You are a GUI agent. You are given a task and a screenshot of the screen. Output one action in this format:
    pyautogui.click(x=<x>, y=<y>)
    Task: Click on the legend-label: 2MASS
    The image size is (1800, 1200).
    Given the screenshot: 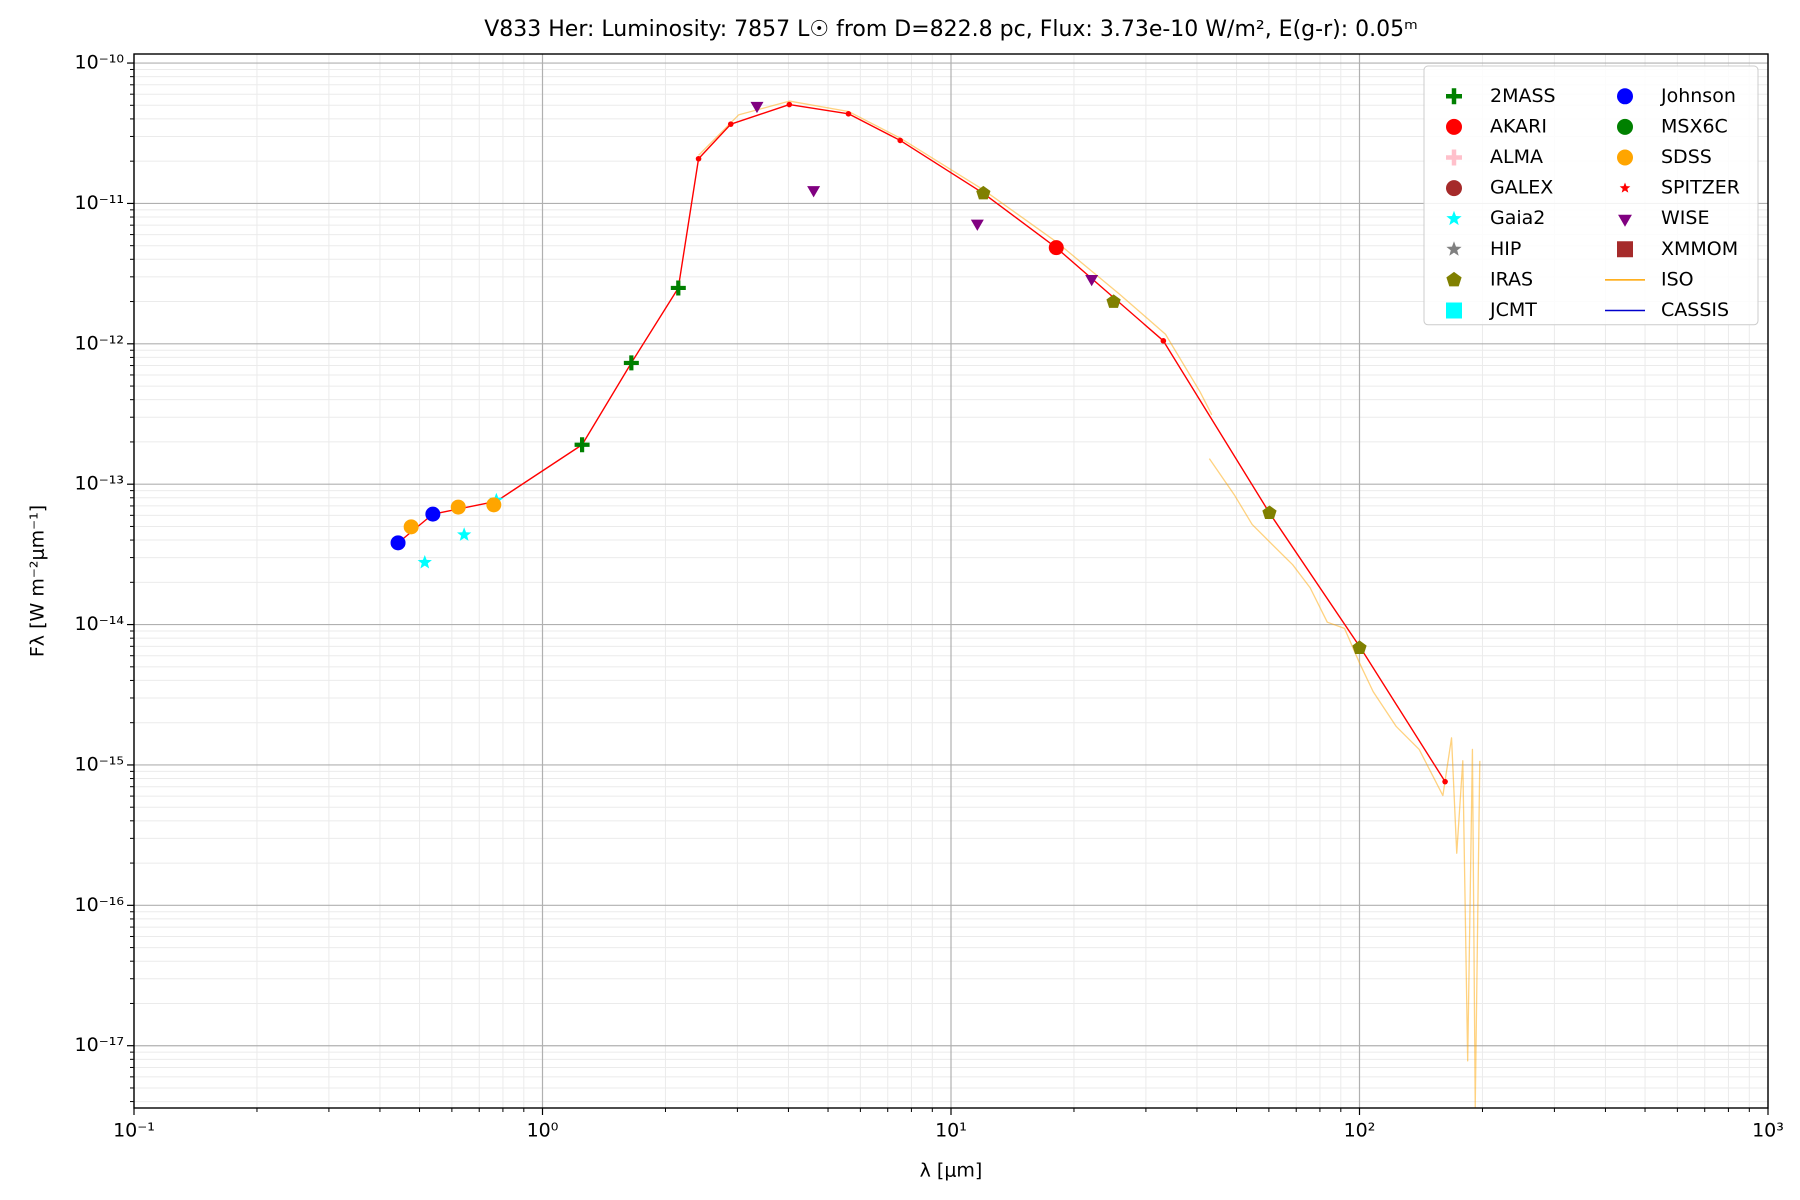 What is the action you would take?
    pyautogui.click(x=1523, y=96)
    